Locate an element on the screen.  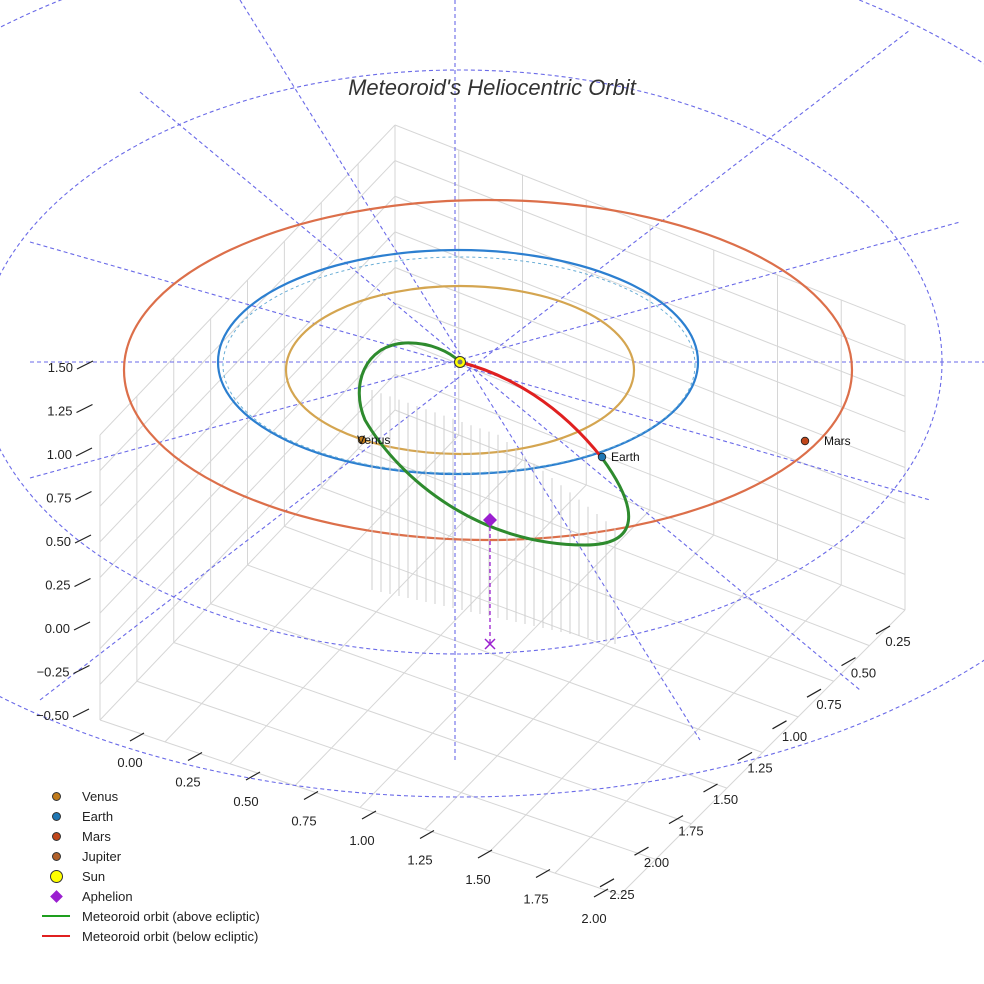
y-tick-label: 1.00 is located at coordinates (794, 736).